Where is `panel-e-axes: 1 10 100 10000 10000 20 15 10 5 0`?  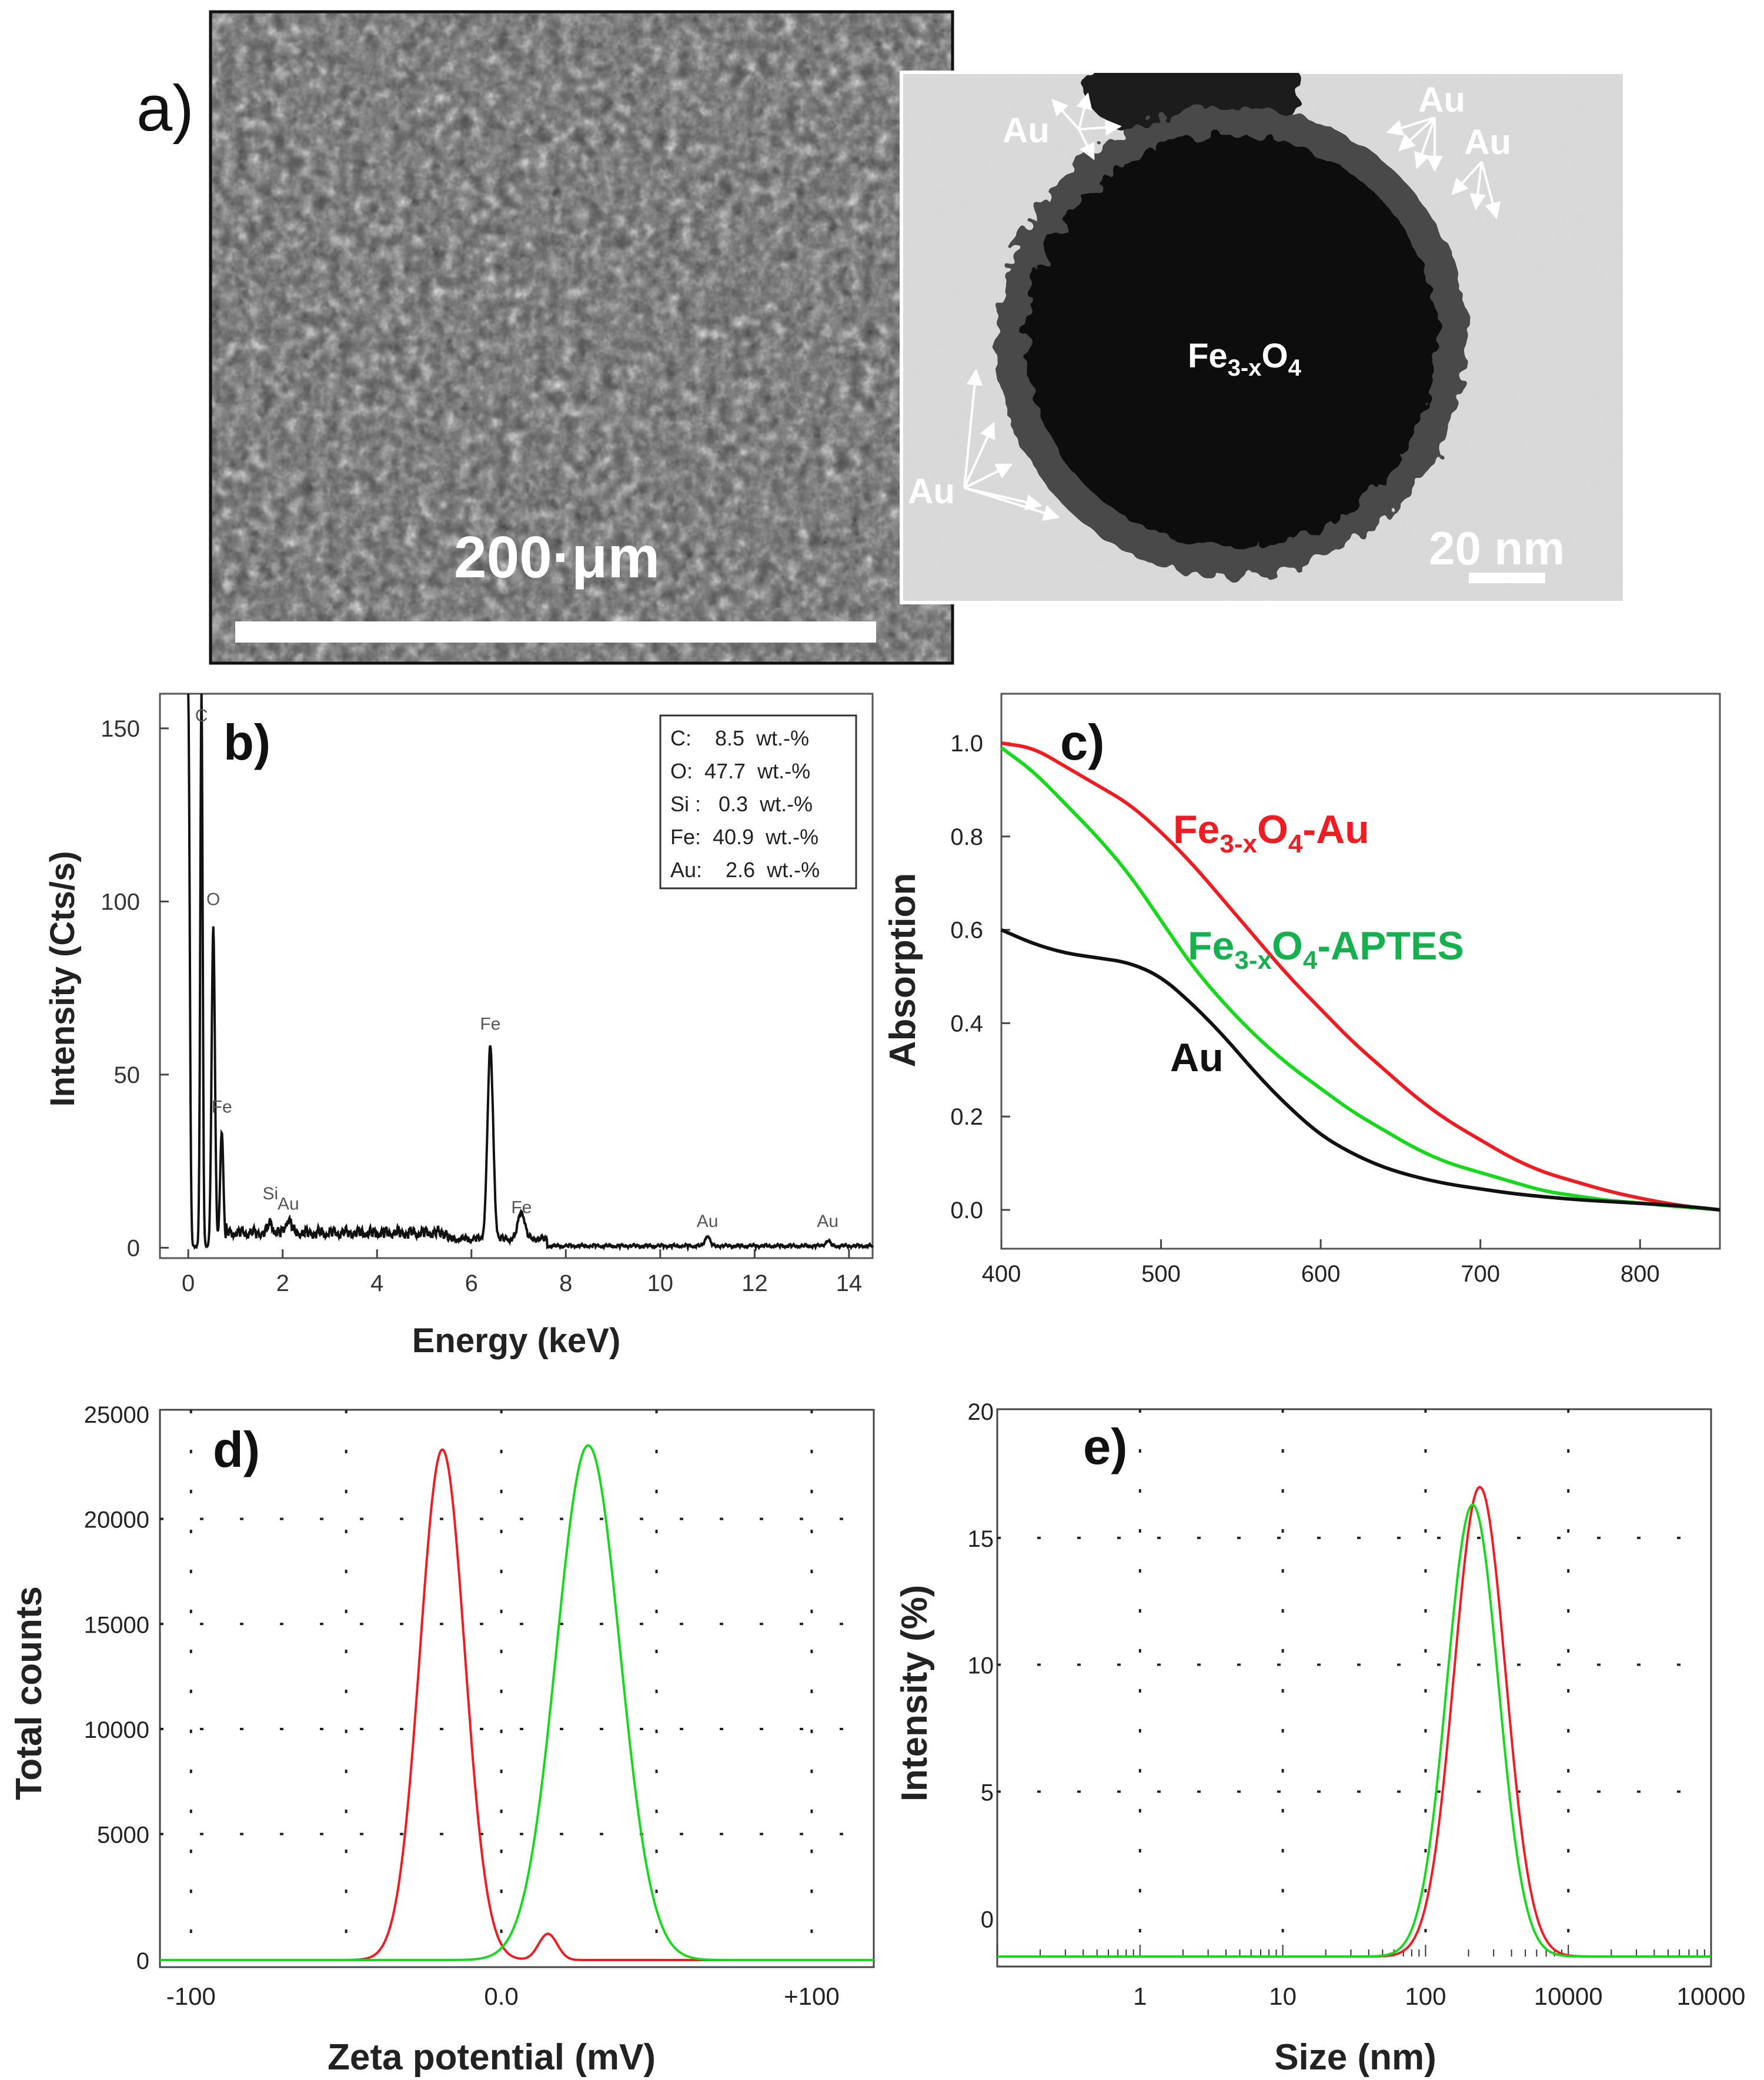
panel-e-axes: 1 10 100 10000 10000 20 15 10 5 0 is located at coordinates (1357, 1704).